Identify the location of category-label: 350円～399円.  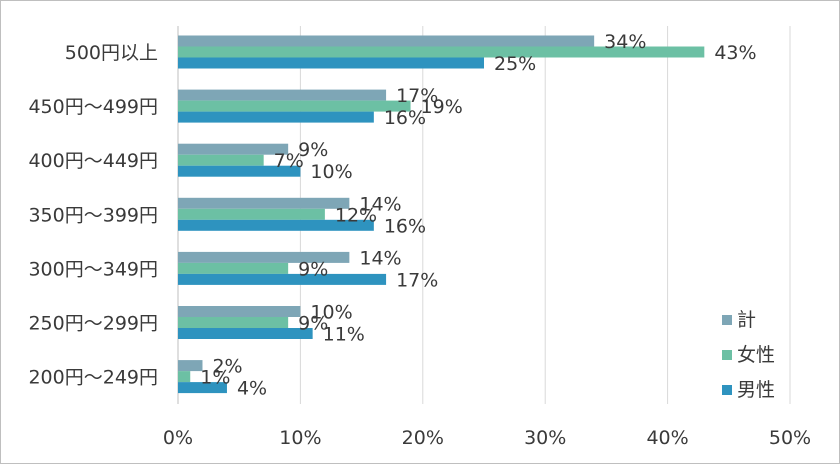
(93, 215).